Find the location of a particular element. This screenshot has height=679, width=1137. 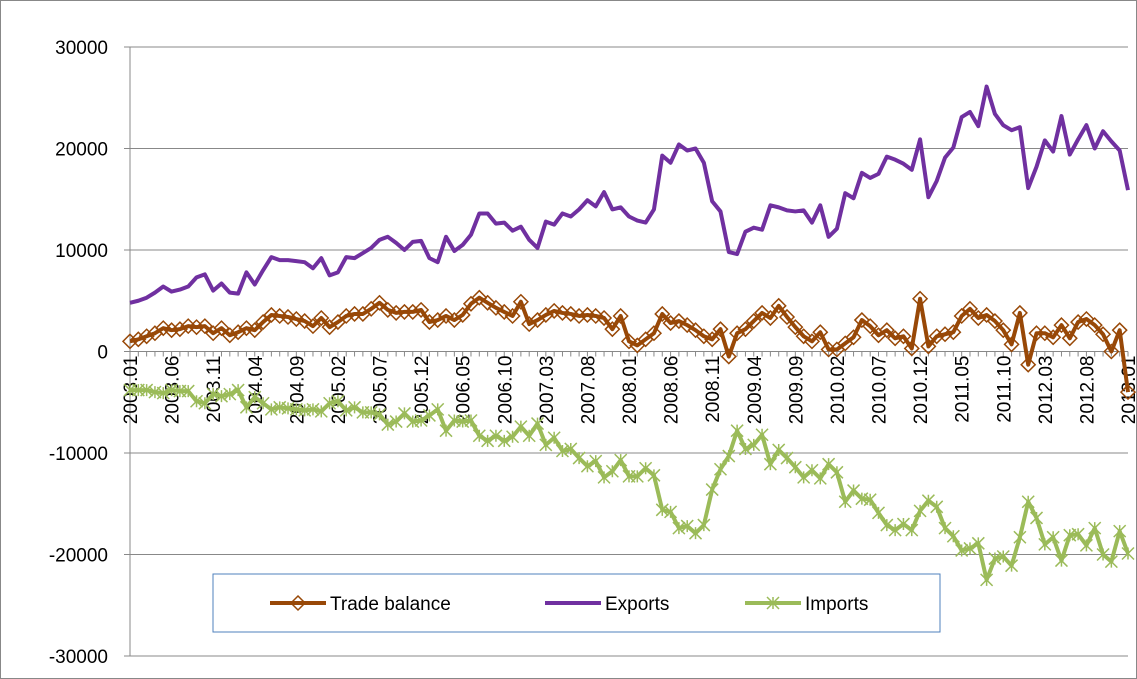

x-tick-label: 2008.11 is located at coordinates (713, 389).